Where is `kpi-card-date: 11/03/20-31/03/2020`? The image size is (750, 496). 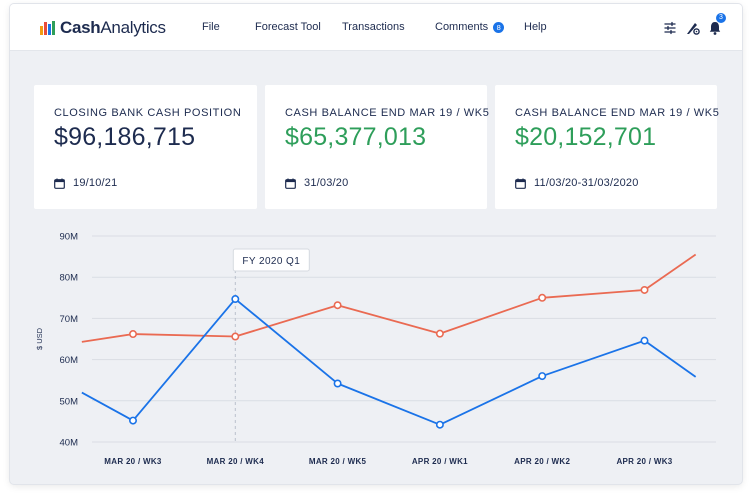
kpi-card-date: 11/03/20-31/03/2020 is located at coordinates (577, 183).